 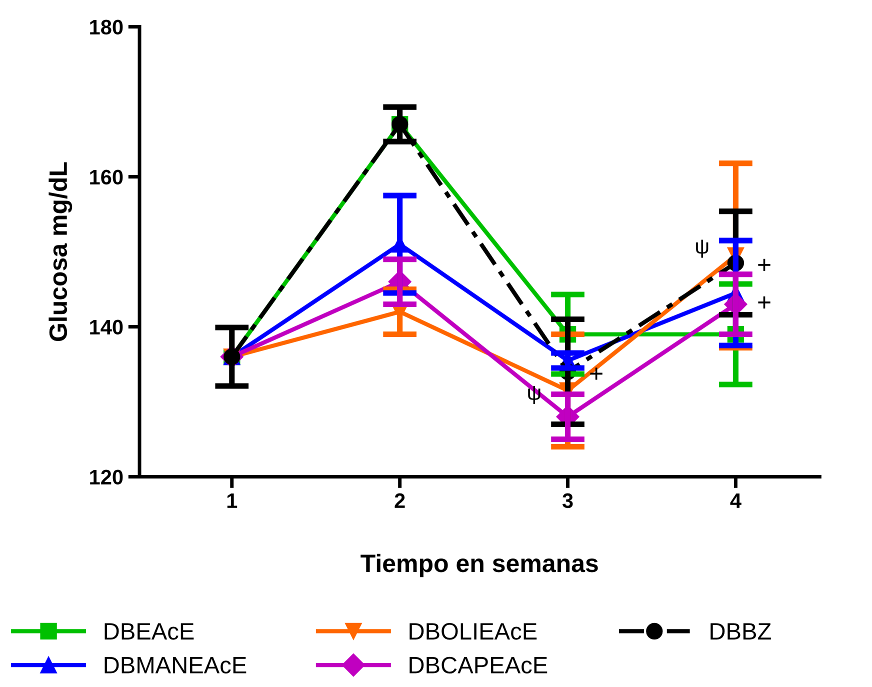 I want to click on legend-label: DBBZ, so click(x=740, y=631).